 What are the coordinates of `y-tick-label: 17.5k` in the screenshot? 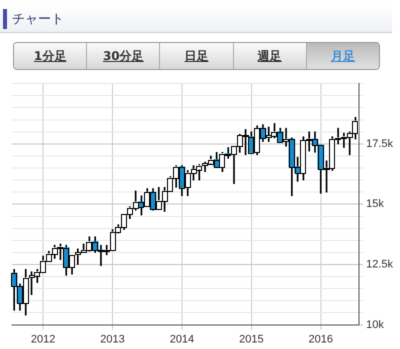 It's located at (380, 144).